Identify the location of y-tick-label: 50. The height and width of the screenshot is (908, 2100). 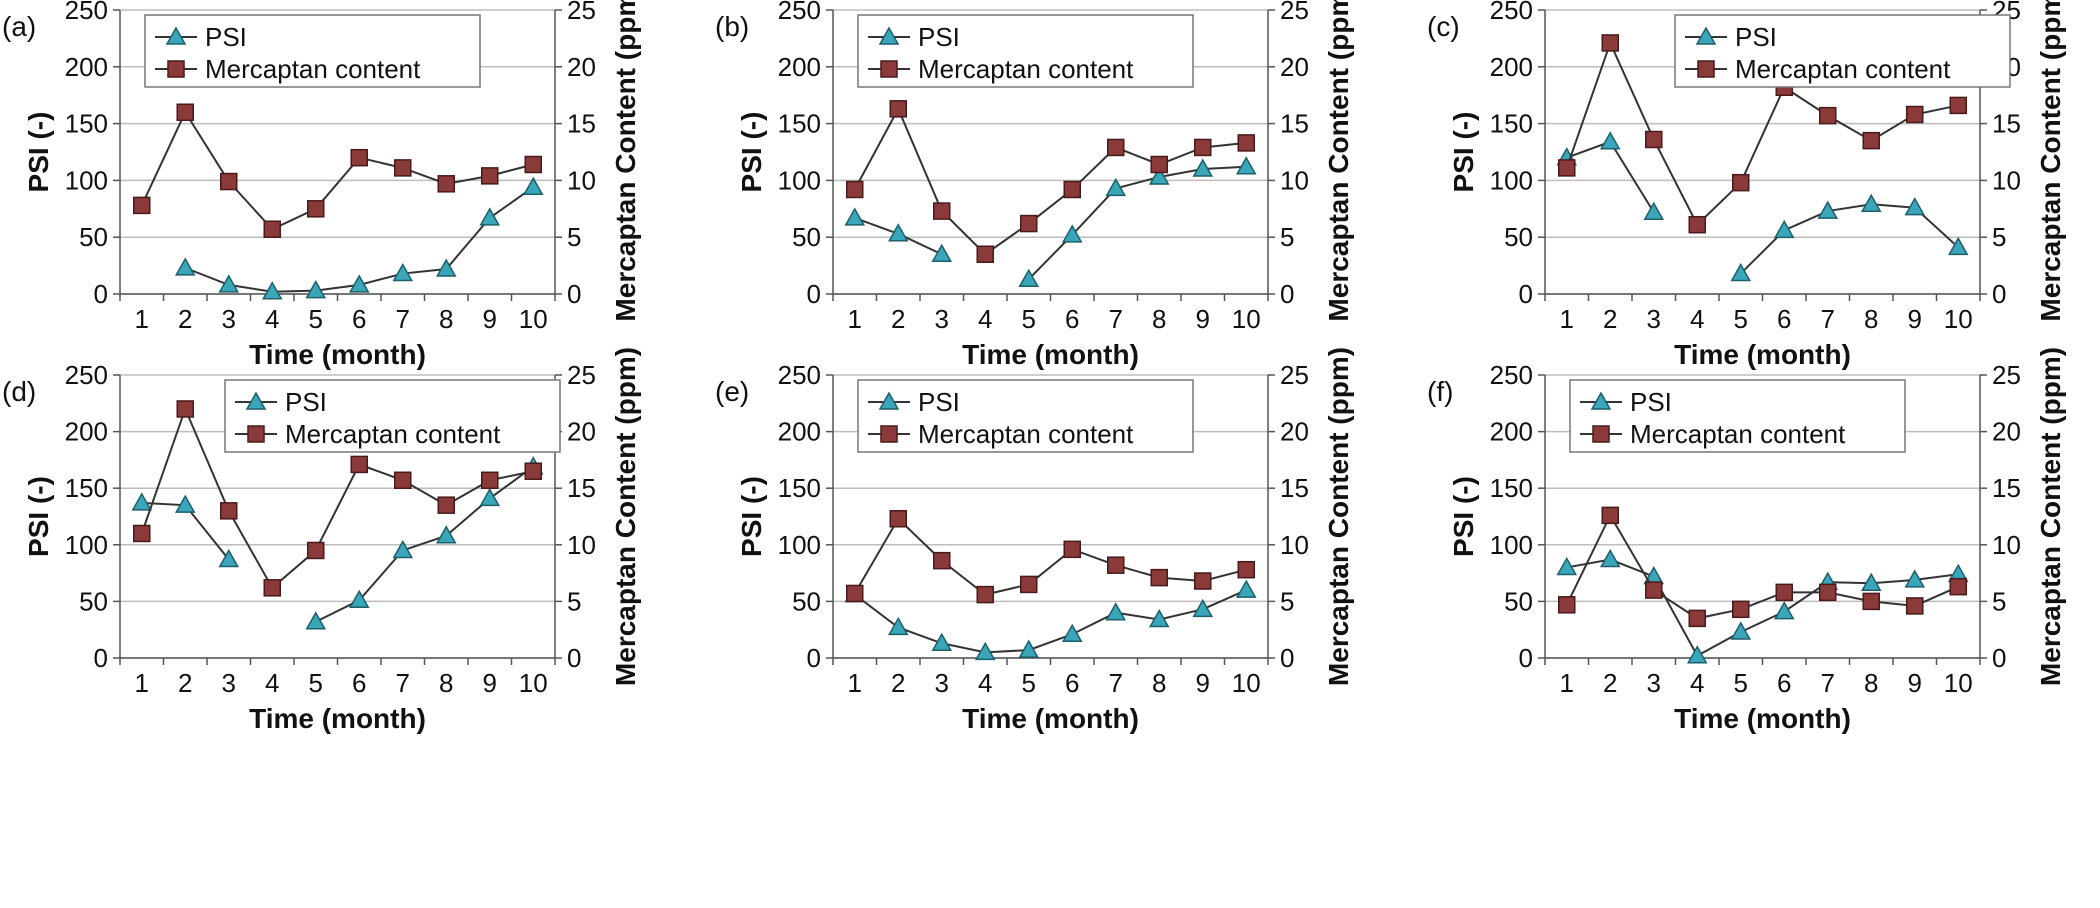
(93, 601).